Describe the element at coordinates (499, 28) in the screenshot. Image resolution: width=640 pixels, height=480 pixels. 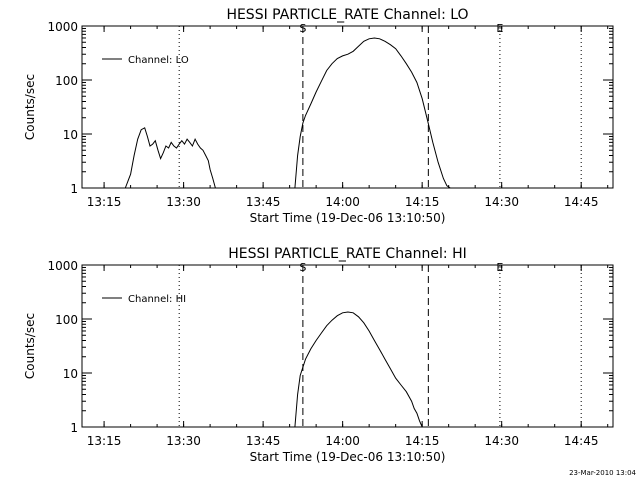
I see `panel-1-marker-label-e: E` at that location.